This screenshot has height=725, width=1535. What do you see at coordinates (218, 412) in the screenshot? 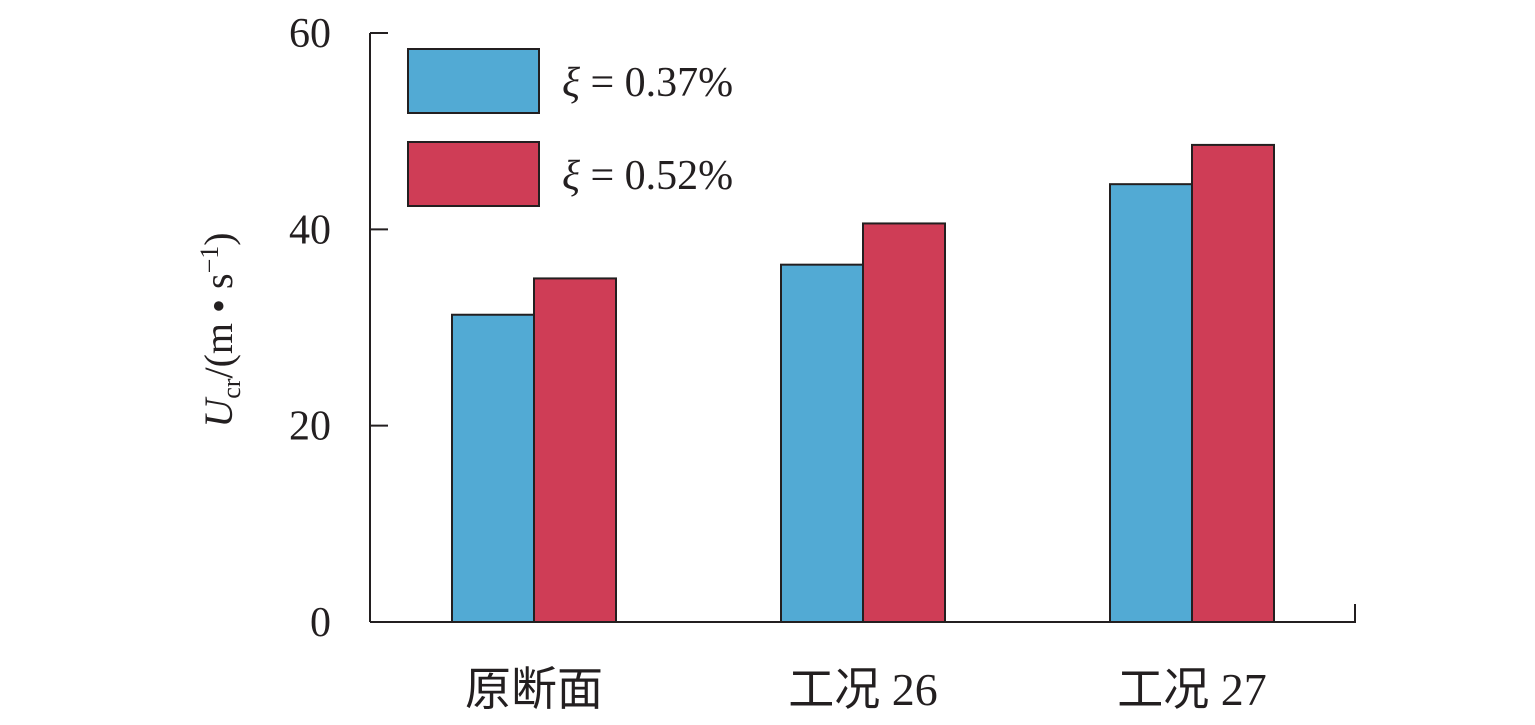
I see `y-label-symbol: U` at bounding box center [218, 412].